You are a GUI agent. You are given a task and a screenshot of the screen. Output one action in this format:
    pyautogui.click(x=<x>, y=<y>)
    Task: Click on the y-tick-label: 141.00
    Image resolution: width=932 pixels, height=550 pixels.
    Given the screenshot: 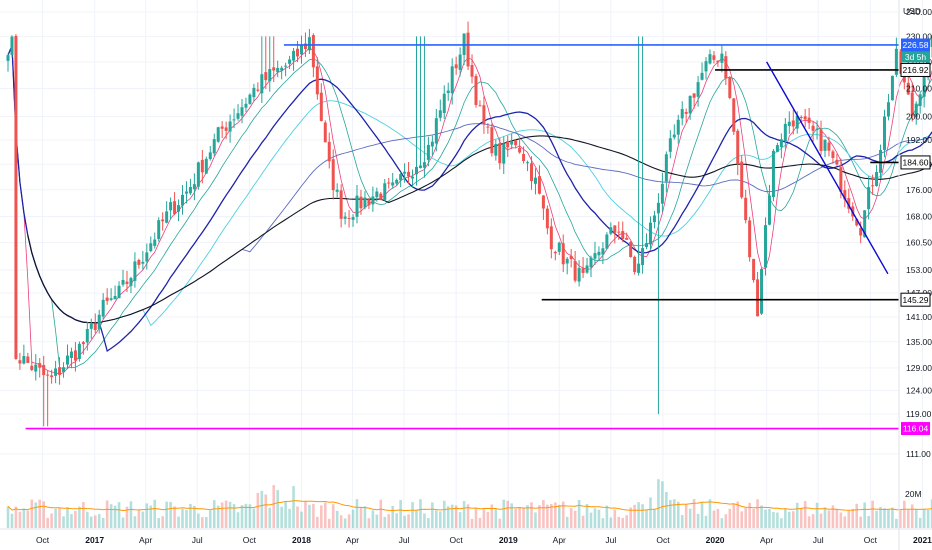 What is the action you would take?
    pyautogui.click(x=919, y=317)
    